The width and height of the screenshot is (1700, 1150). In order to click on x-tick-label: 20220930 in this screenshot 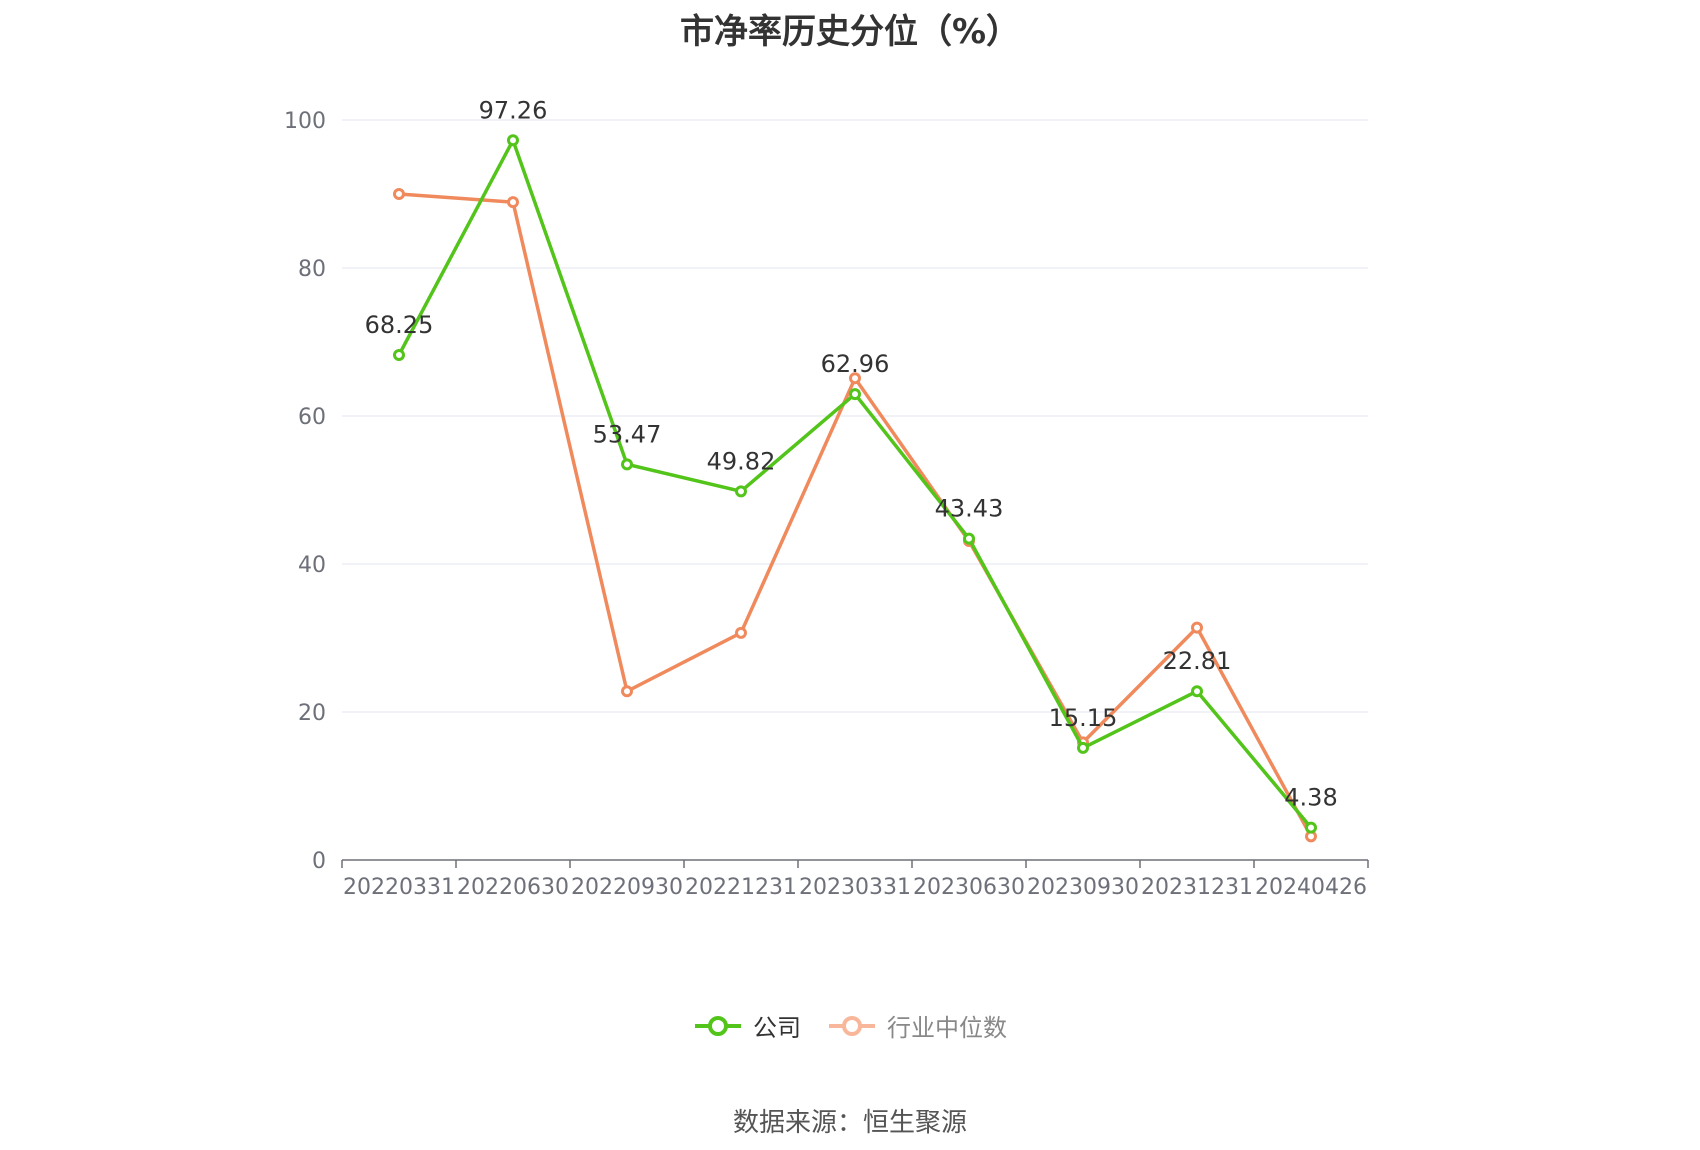, I will do `click(627, 887)`.